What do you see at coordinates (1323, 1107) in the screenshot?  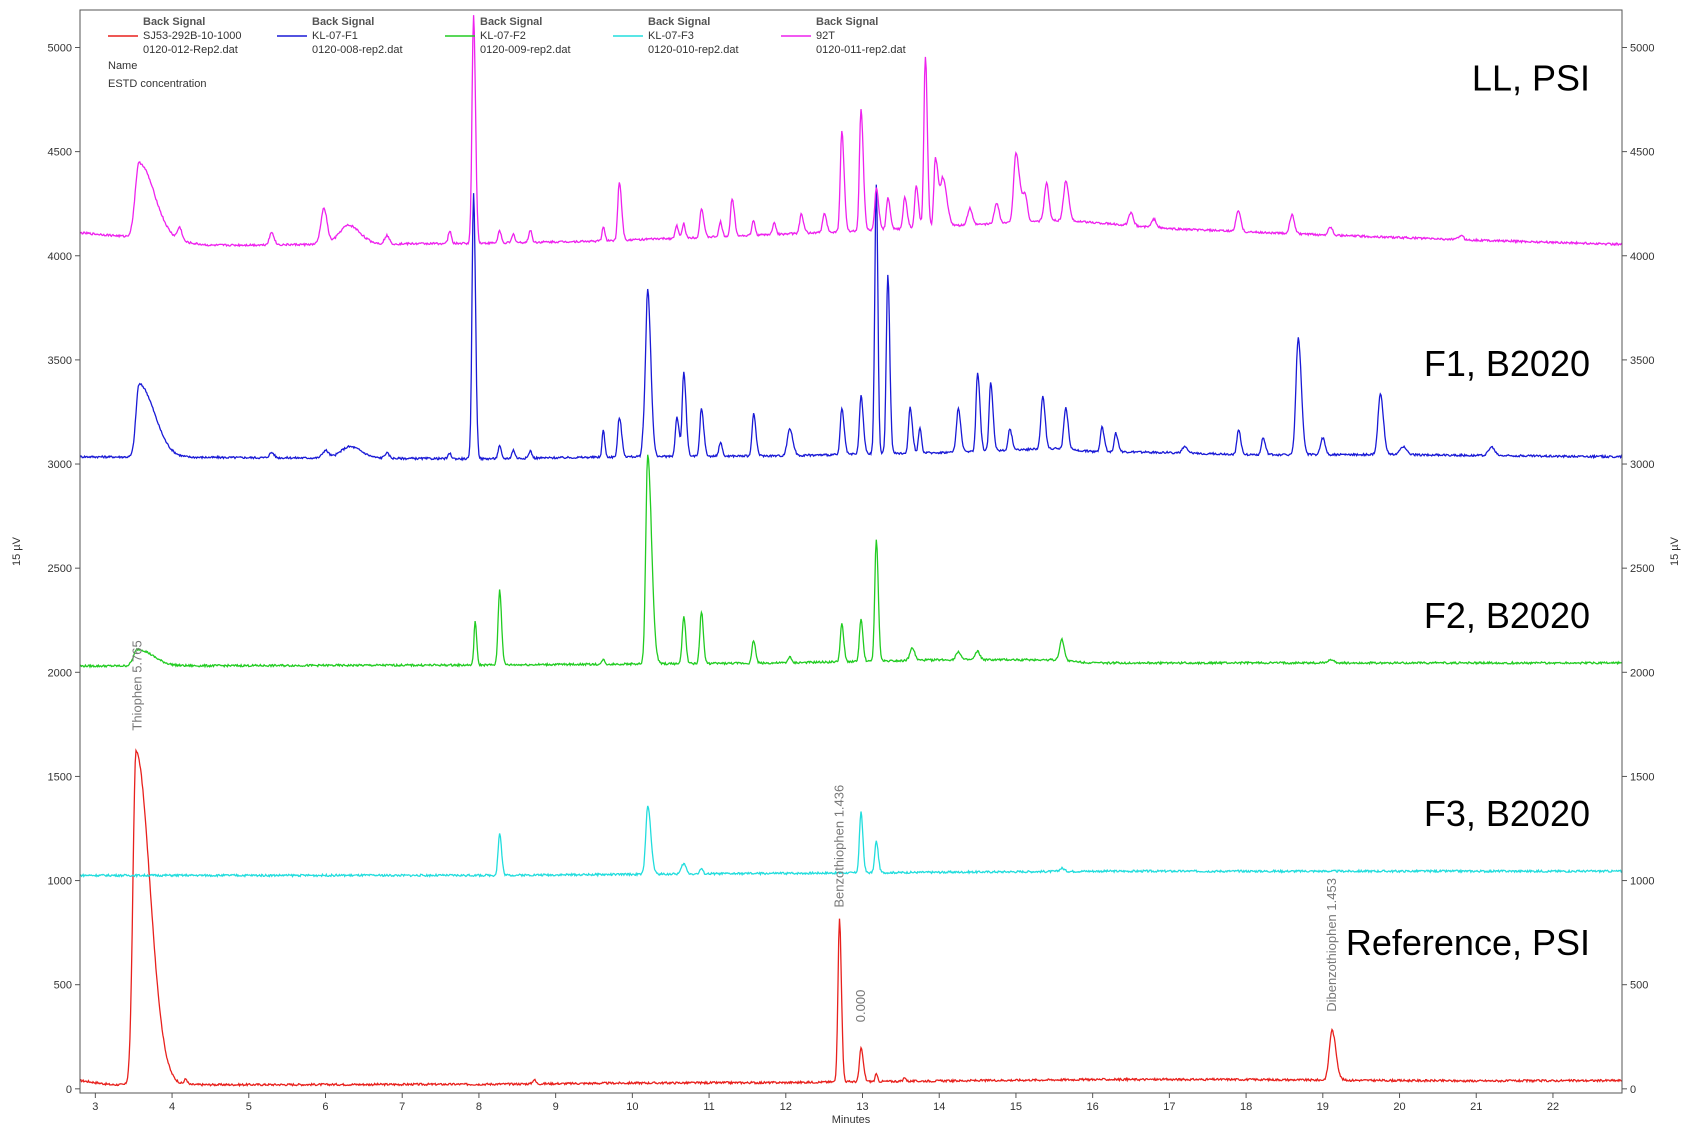 I see `x-tick-label: 19` at bounding box center [1323, 1107].